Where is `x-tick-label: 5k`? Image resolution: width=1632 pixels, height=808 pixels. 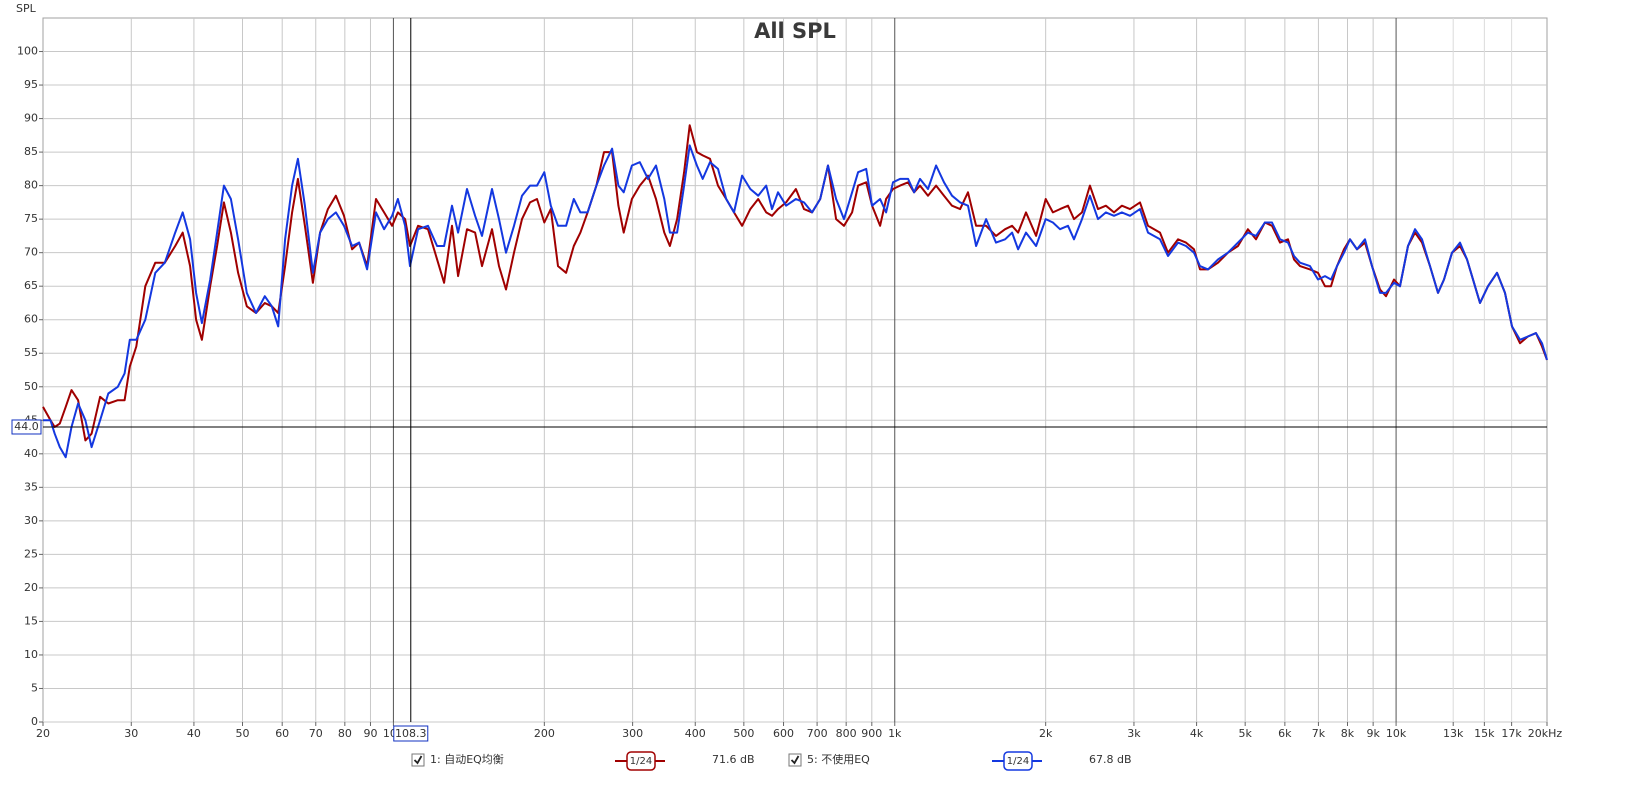 x-tick-label: 5k is located at coordinates (1245, 733).